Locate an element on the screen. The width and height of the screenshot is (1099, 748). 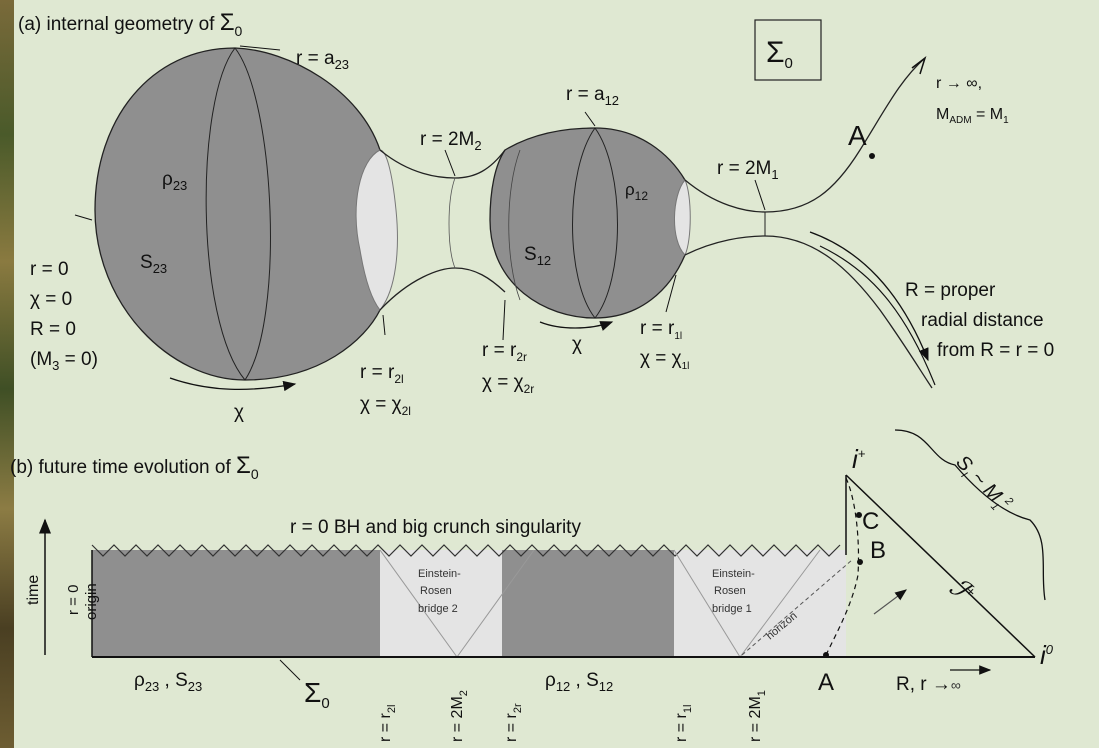
entropy-brace is located at coordinates (970, 515).